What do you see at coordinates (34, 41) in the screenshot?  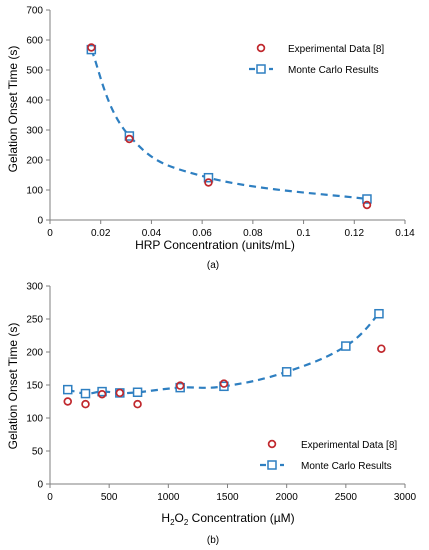 I see `y-tick-label: 600` at bounding box center [34, 41].